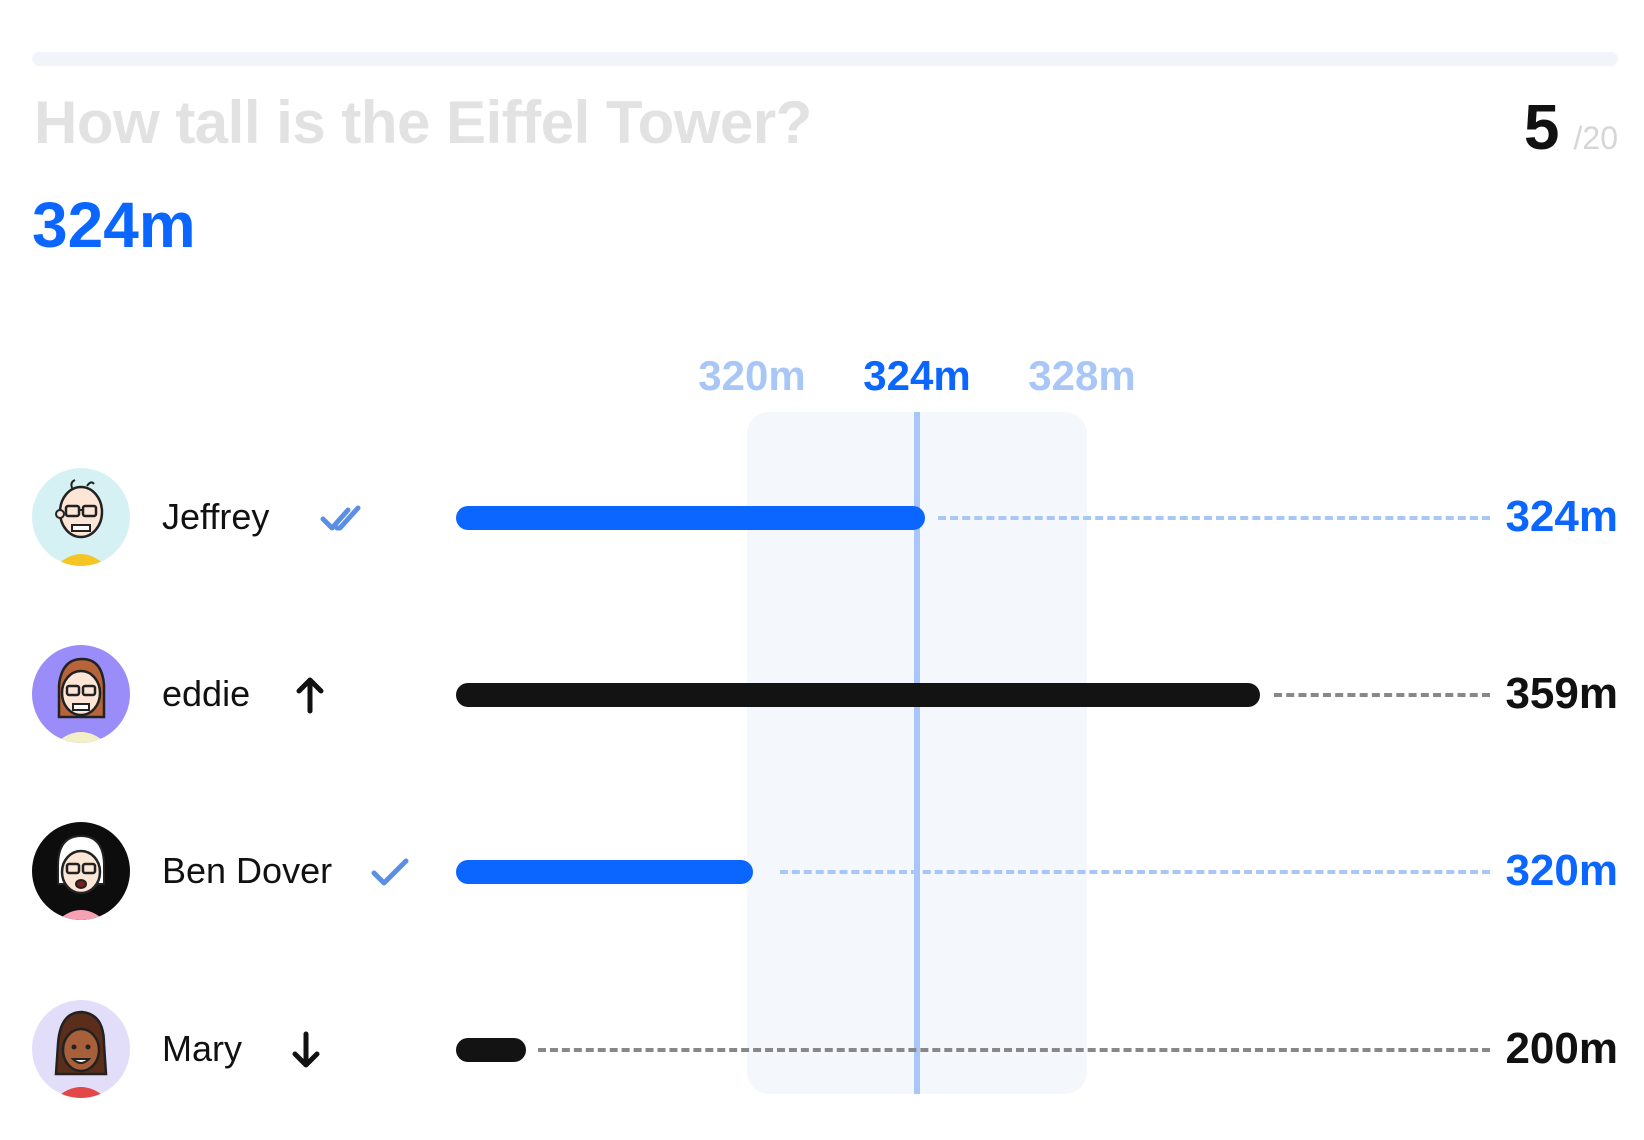 The width and height of the screenshot is (1644, 1140). I want to click on check-icon, so click(390, 872).